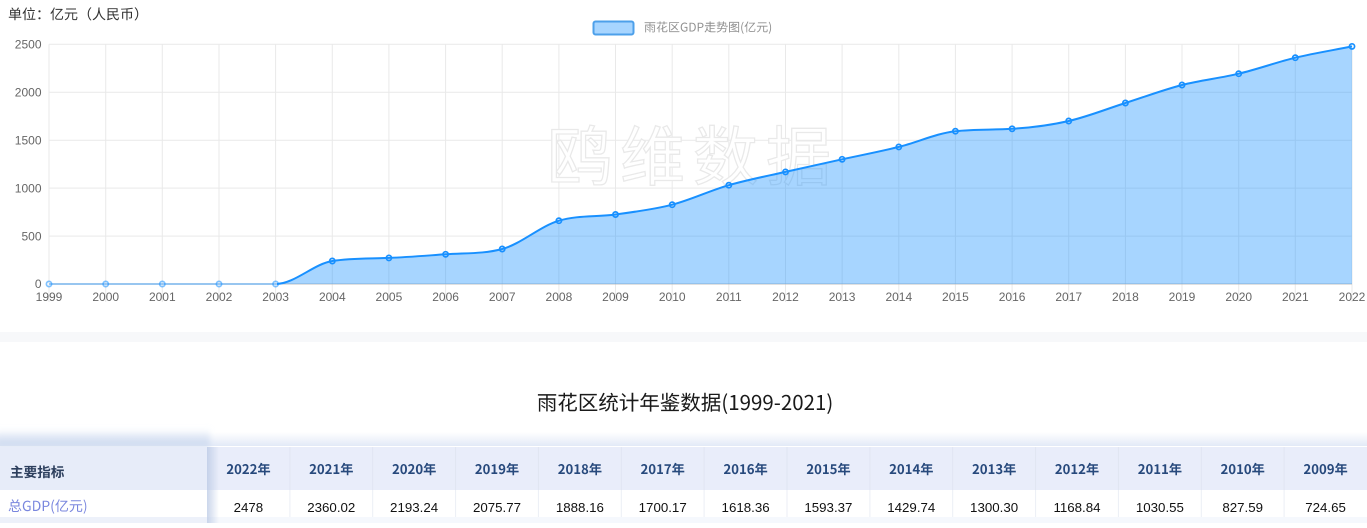 Image resolution: width=1367 pixels, height=528 pixels. I want to click on svg-text: 2500, so click(28, 45).